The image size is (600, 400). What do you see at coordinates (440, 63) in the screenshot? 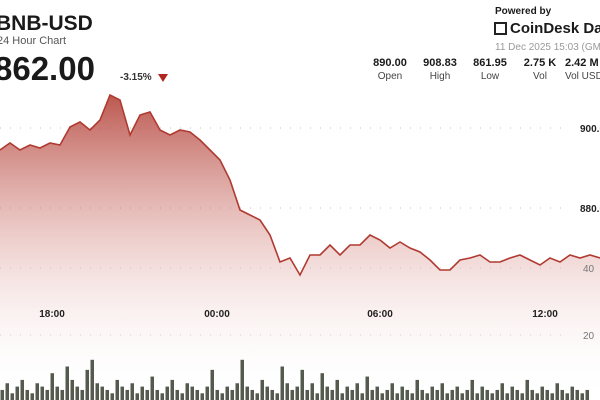
I see `stat-value: 908.83` at bounding box center [440, 63].